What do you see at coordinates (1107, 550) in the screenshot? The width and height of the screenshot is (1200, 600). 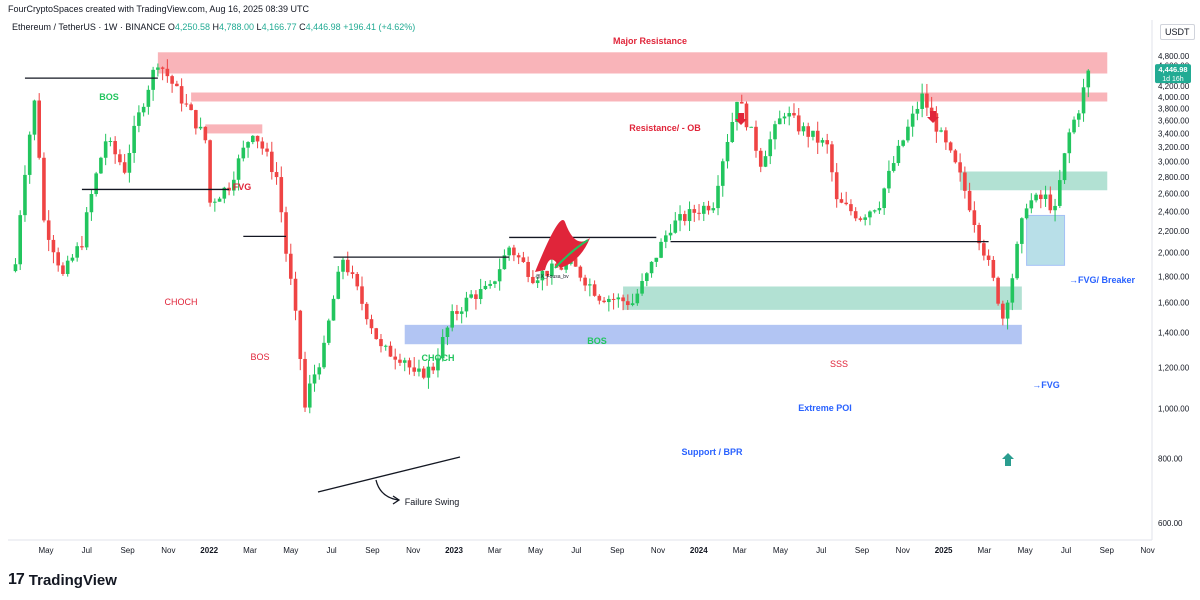 I see `x-tick-label: Sep` at bounding box center [1107, 550].